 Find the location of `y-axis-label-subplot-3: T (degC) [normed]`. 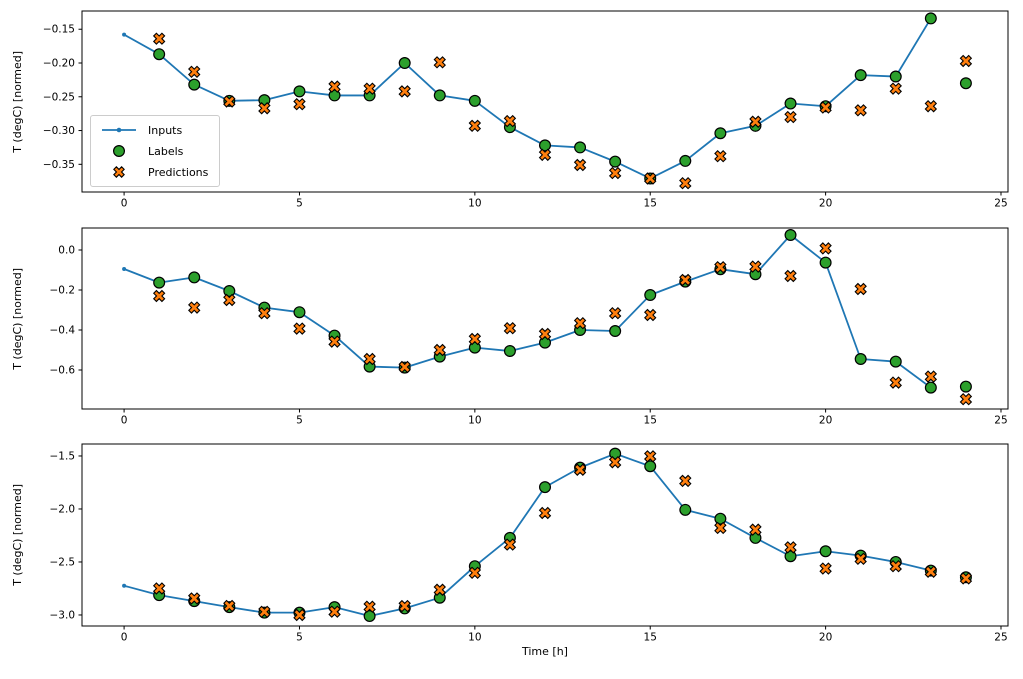

y-axis-label-subplot-3: T (degC) [normed] is located at coordinates (17, 535).